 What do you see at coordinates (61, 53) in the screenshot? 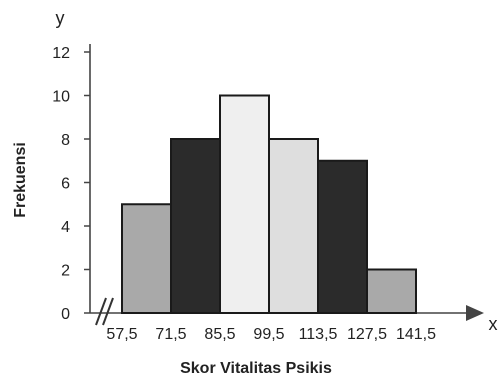
I see `y-tick-label: 12` at bounding box center [61, 53].